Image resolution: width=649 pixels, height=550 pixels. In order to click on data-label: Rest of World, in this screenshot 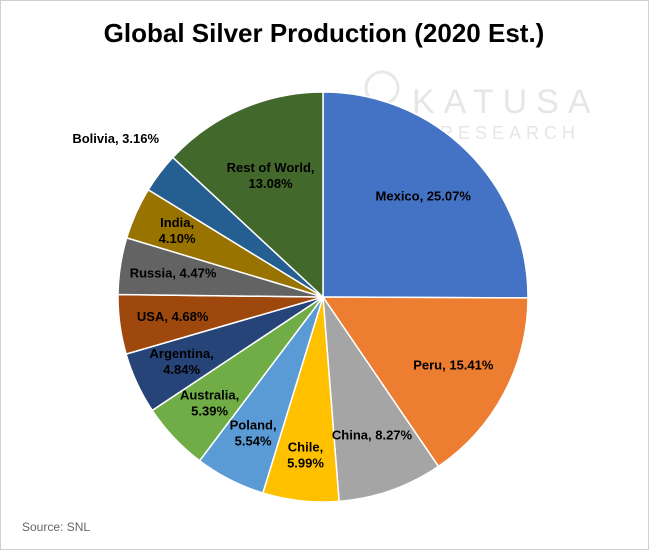, I will do `click(271, 167)`.